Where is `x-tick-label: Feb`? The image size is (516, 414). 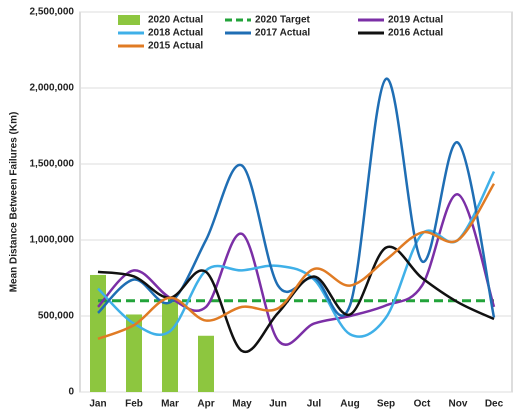
x-tick-label: Feb is located at coordinates (134, 404).